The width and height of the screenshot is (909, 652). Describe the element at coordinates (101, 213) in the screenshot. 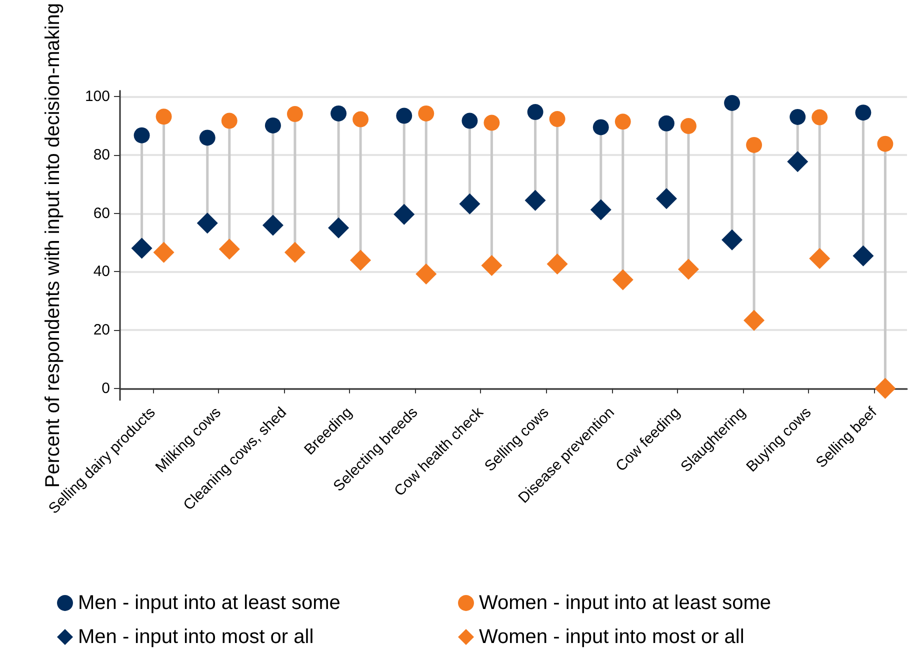

I see `y-tick-label: 60` at that location.